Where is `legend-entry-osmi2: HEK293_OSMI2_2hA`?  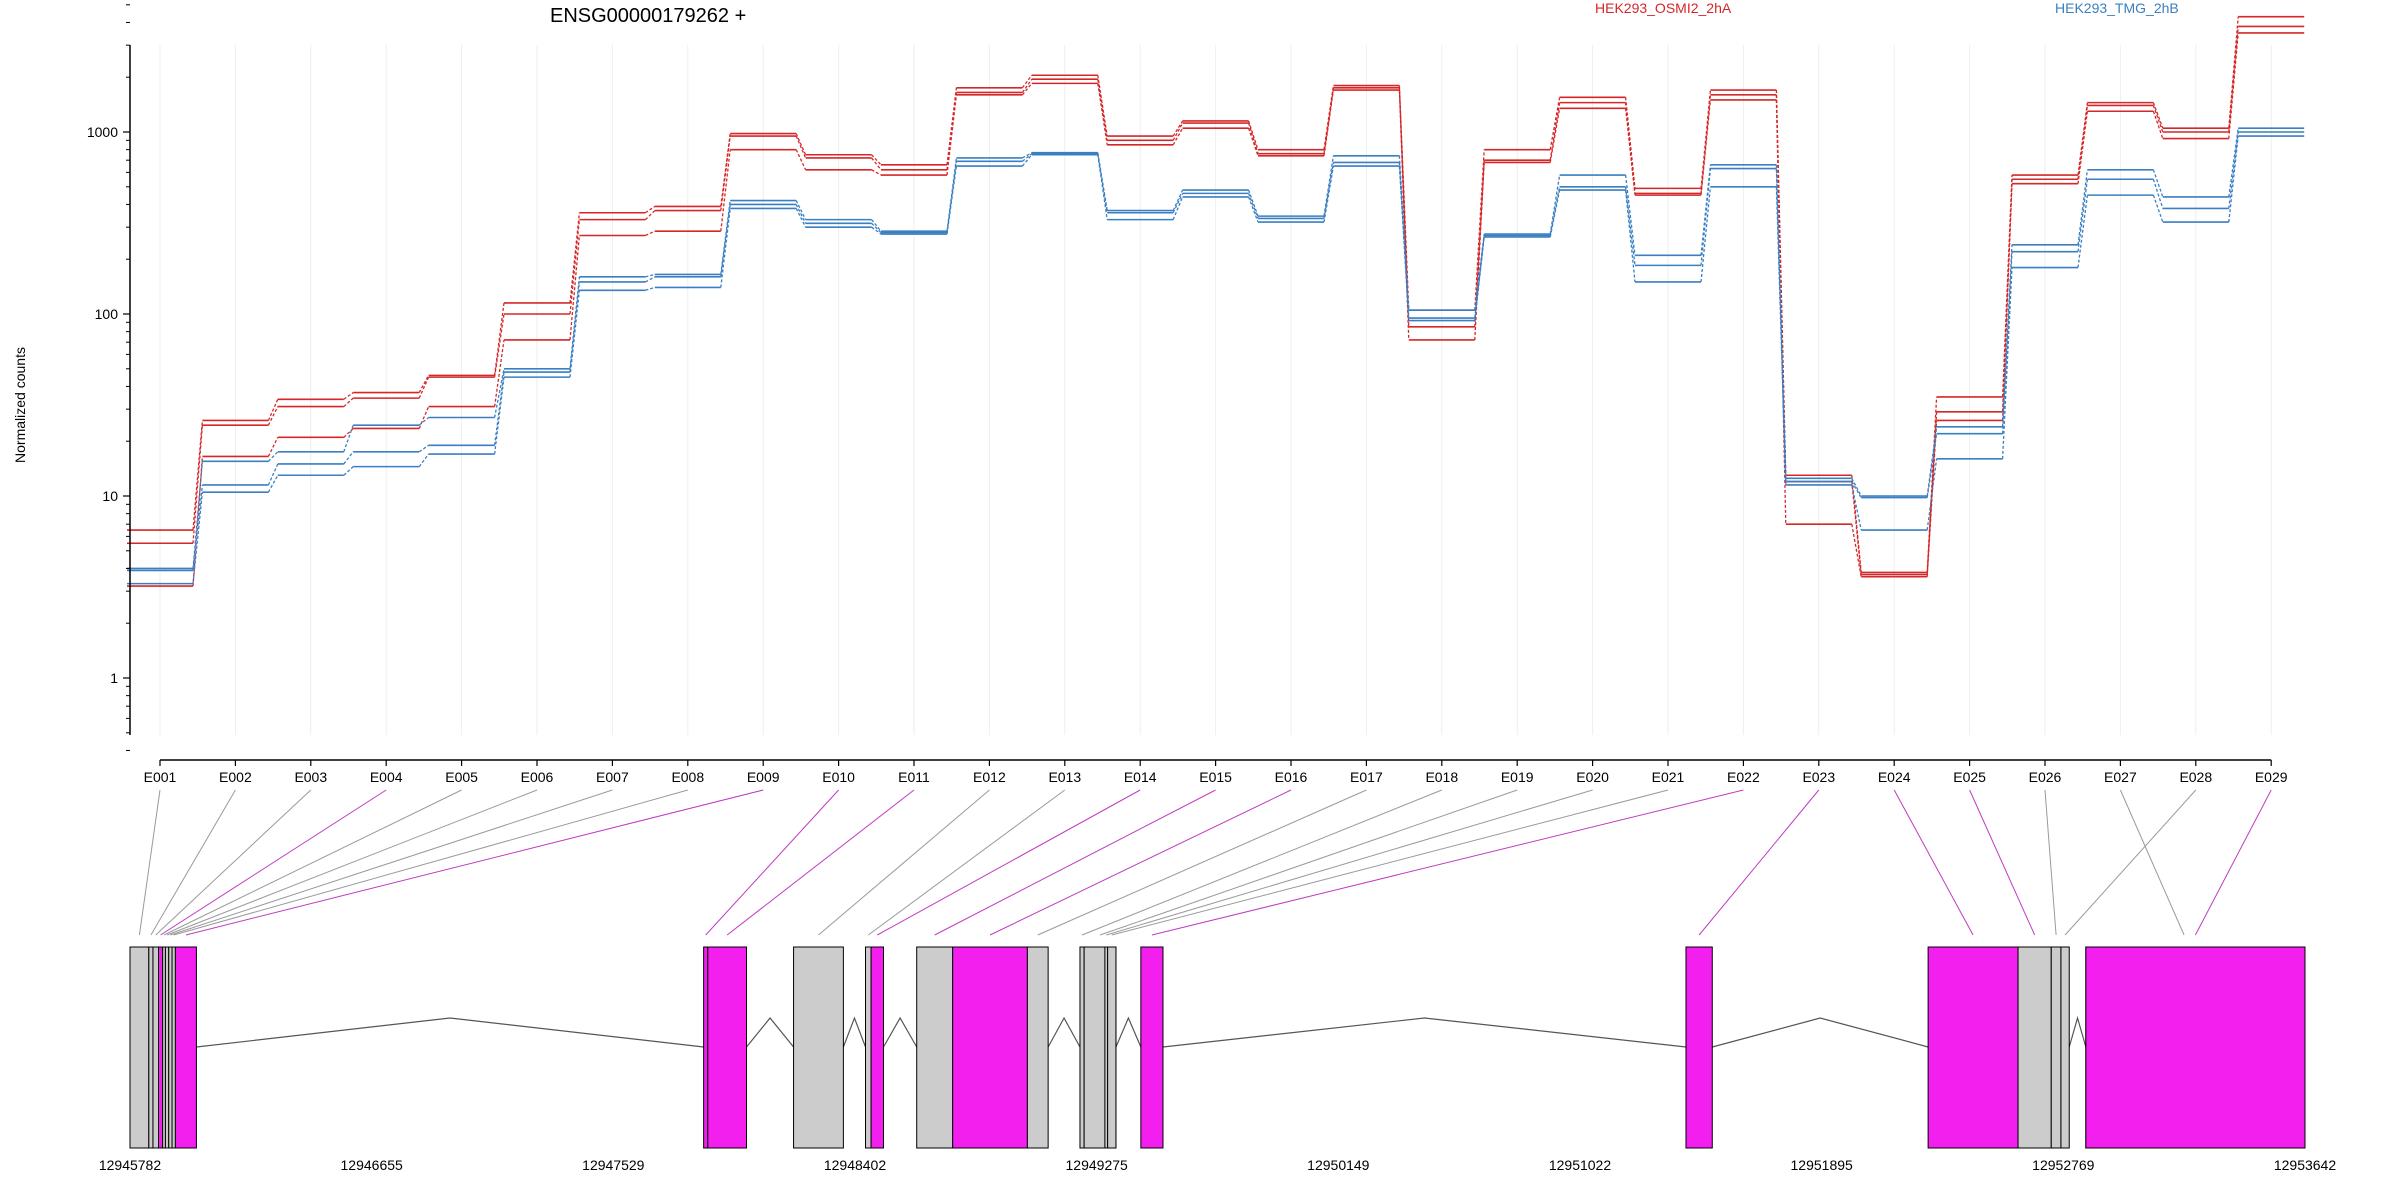 legend-entry-osmi2: HEK293_OSMI2_2hA is located at coordinates (1663, 8).